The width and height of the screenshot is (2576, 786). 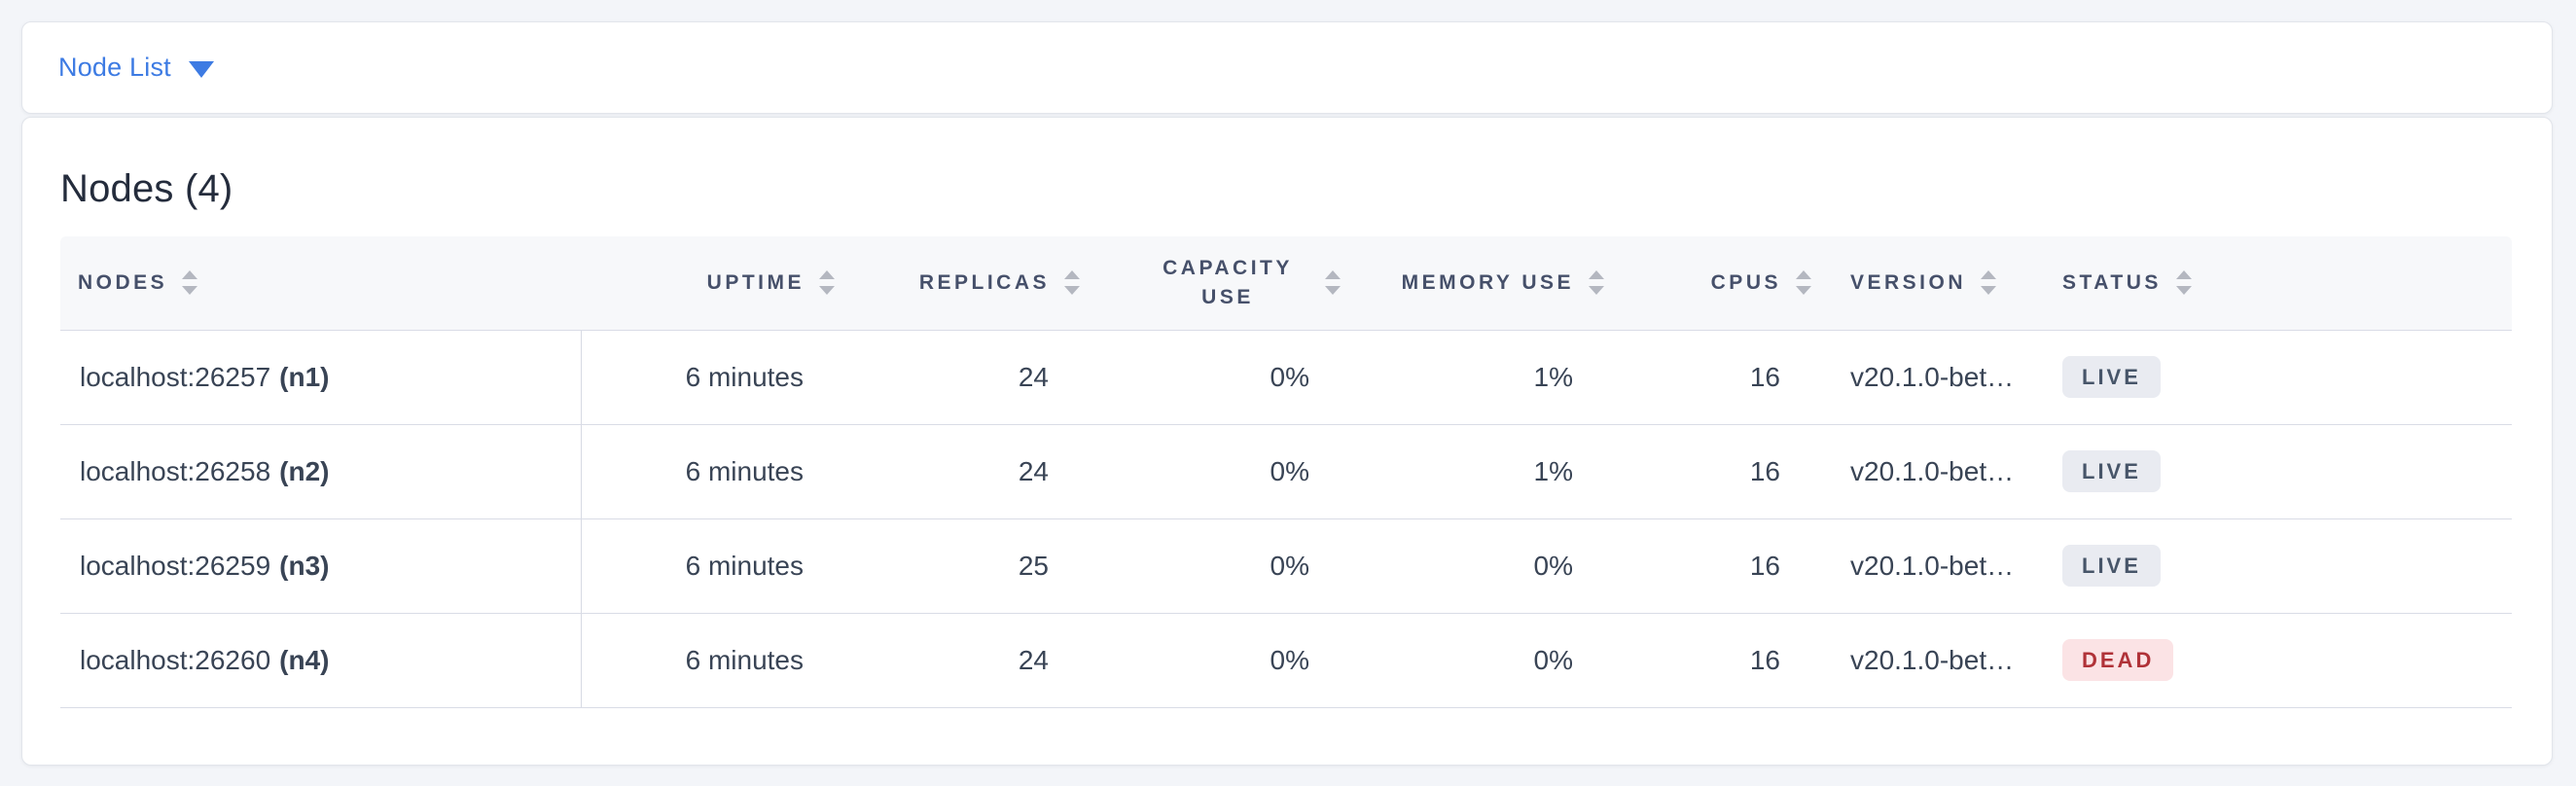 What do you see at coordinates (1480, 283) in the screenshot?
I see `column-header-memory-use: MEMORY USE` at bounding box center [1480, 283].